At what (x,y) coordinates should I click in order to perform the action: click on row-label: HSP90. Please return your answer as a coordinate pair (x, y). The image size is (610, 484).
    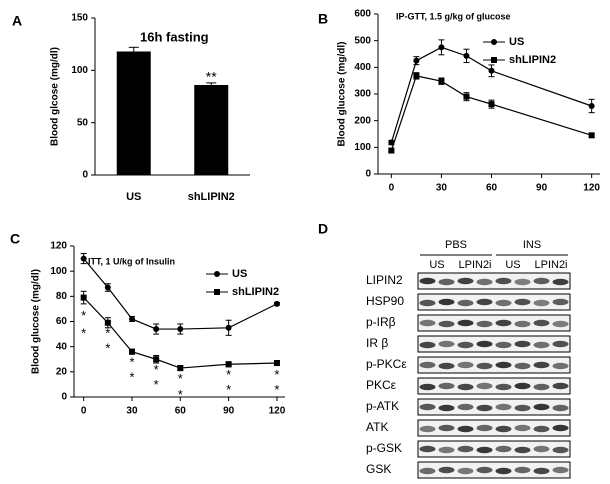
    Looking at the image, I should click on (385, 301).